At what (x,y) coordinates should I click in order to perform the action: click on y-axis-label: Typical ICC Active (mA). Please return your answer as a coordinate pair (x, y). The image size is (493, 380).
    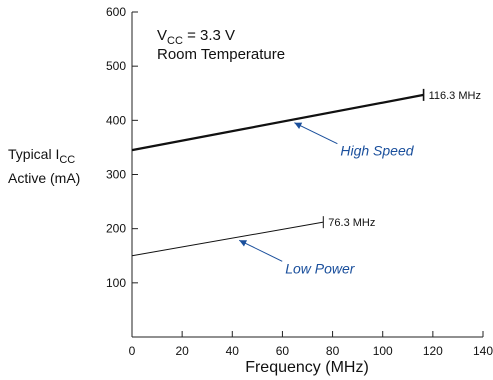
    Looking at the image, I should click on (44, 166).